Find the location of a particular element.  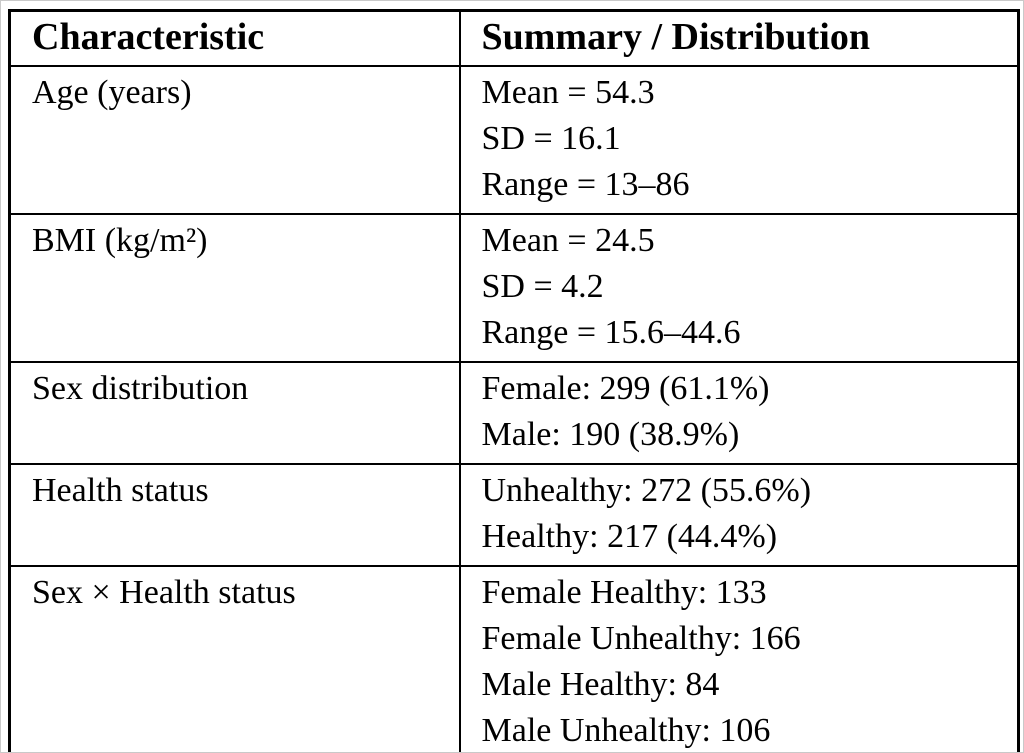

summary-line: Mean = 24.5 is located at coordinates (568, 240).